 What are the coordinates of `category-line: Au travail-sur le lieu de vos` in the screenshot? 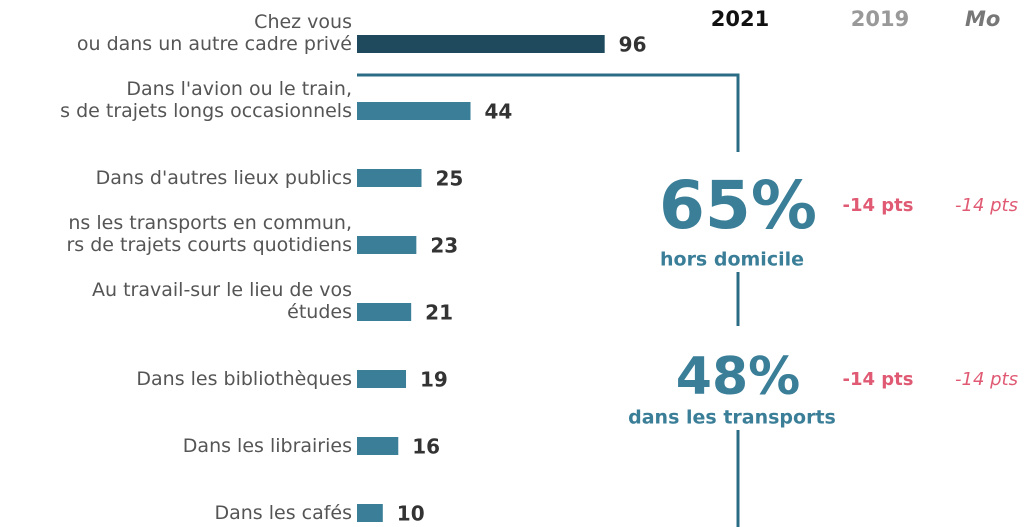 It's located at (222, 290).